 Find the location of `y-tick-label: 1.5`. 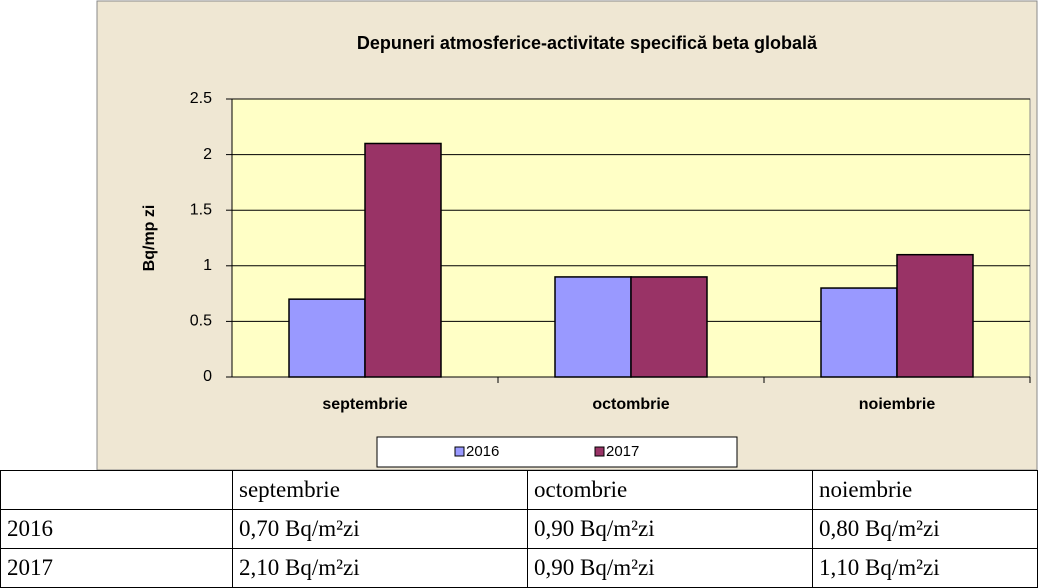

y-tick-label: 1.5 is located at coordinates (201, 209).